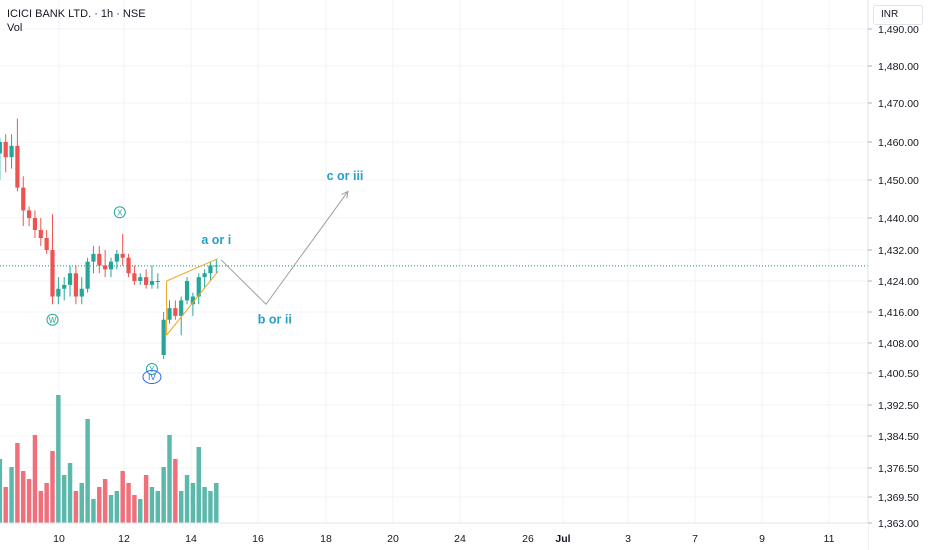  I want to click on pivot-label: IV, so click(152, 377).